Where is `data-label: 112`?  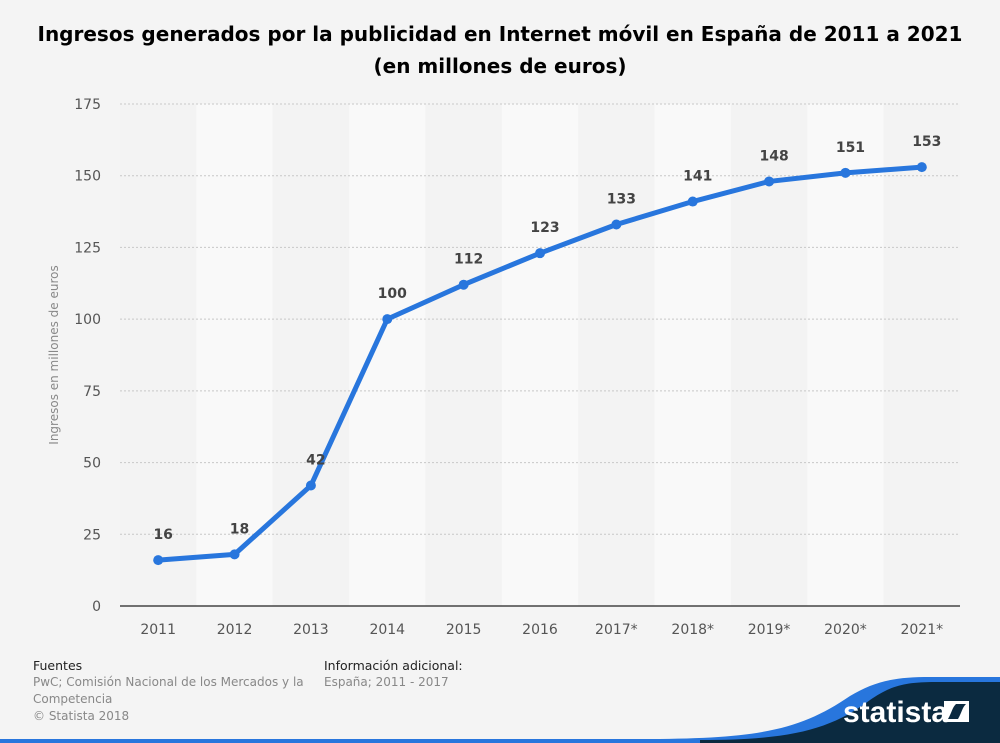
data-label: 112 is located at coordinates (468, 260).